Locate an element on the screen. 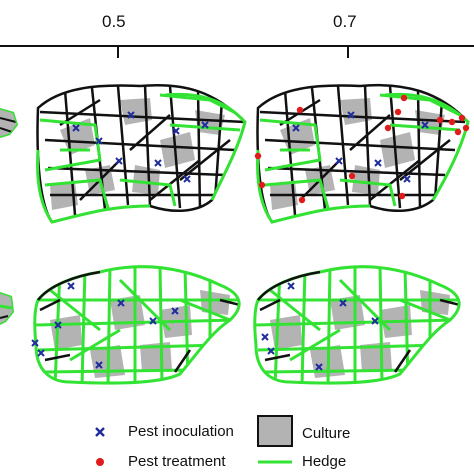 This screenshot has width=474, height=474. legend-culture-icon is located at coordinates (275, 431).